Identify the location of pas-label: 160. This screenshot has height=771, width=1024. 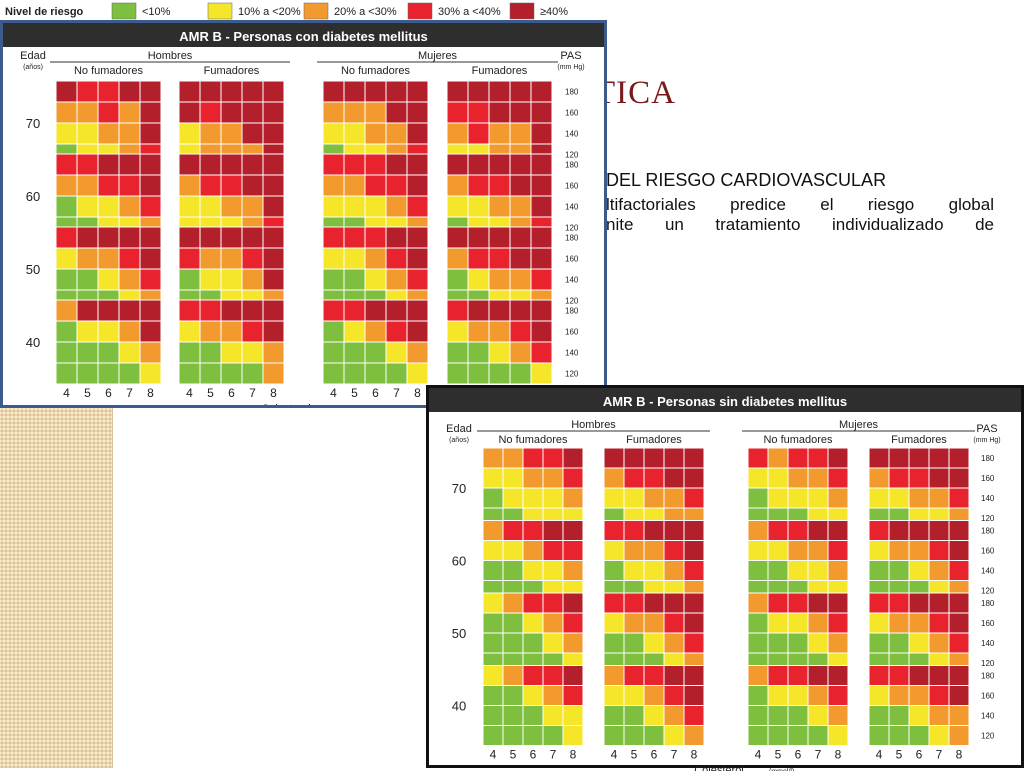
(572, 259).